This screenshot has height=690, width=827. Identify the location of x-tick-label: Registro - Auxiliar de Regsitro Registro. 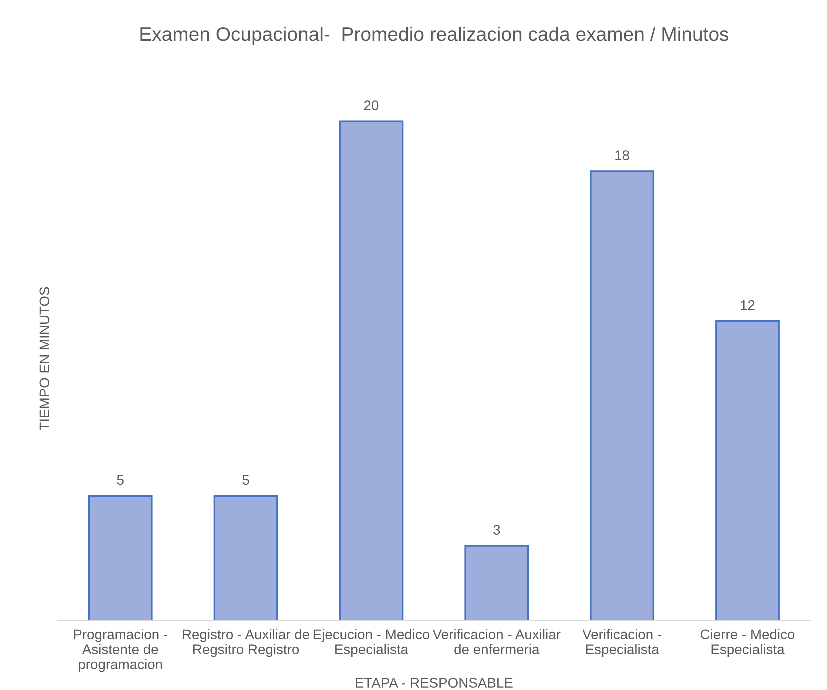
(246, 643).